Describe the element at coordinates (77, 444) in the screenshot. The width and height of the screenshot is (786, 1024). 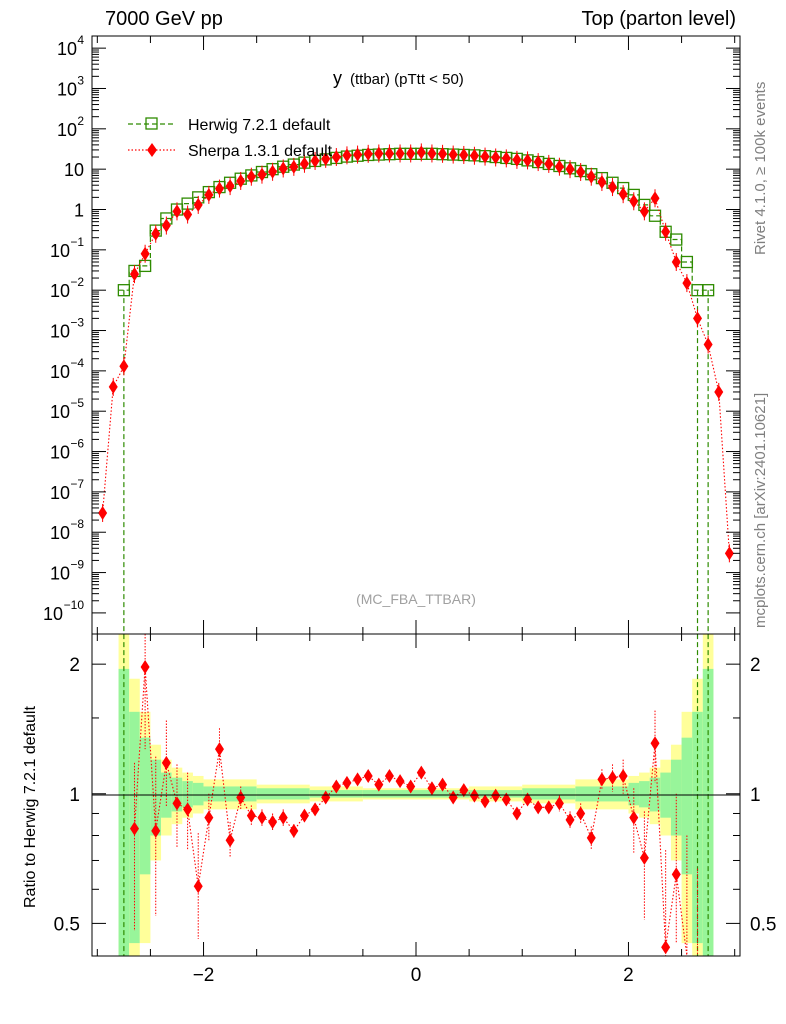
I see `upper-y-tick-exponent: −6` at that location.